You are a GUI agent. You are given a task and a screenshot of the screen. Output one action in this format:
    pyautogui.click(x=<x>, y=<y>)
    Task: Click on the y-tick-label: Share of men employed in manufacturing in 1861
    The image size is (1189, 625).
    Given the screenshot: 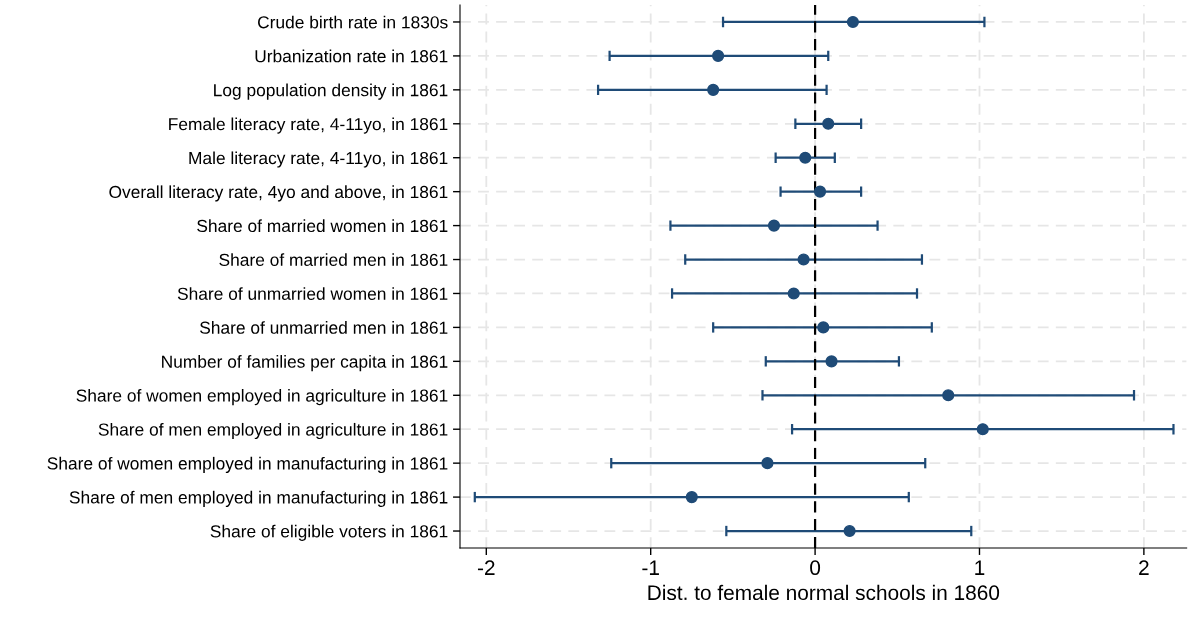 What is the action you would take?
    pyautogui.click(x=258, y=498)
    